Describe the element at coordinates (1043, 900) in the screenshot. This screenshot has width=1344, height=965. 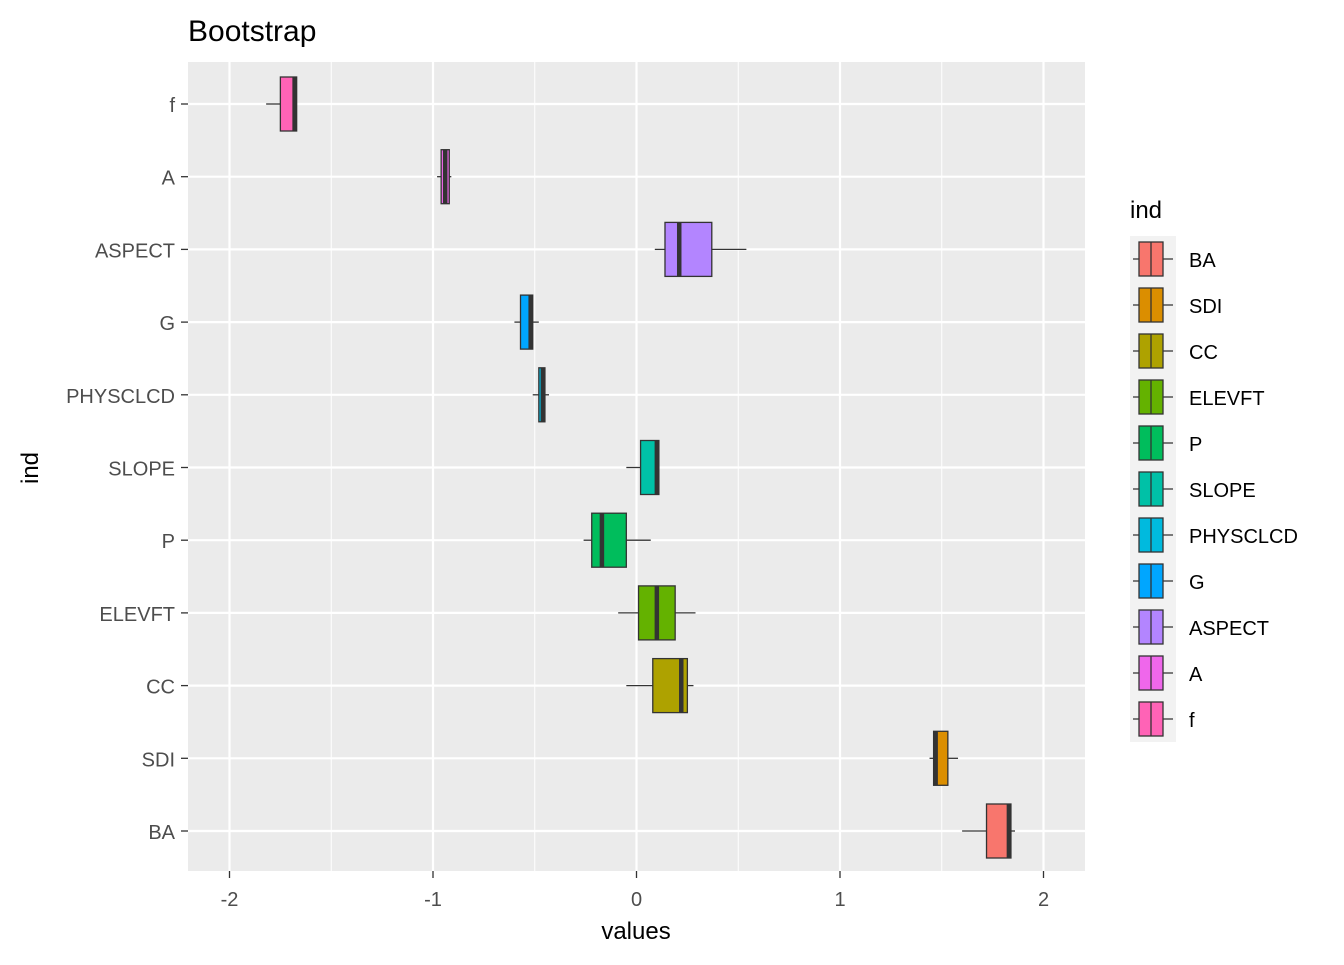
I see `x-tick-label: 2` at that location.